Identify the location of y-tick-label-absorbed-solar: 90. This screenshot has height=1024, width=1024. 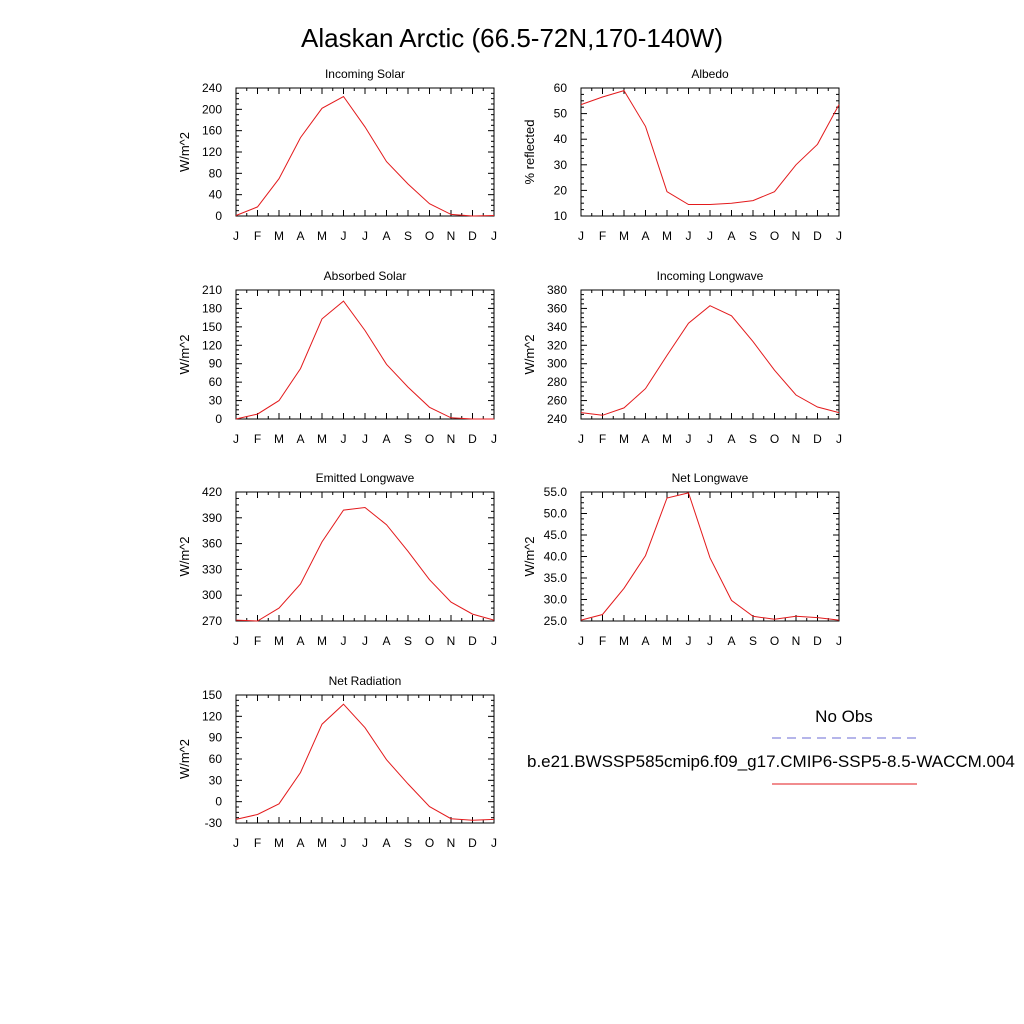
(216, 364).